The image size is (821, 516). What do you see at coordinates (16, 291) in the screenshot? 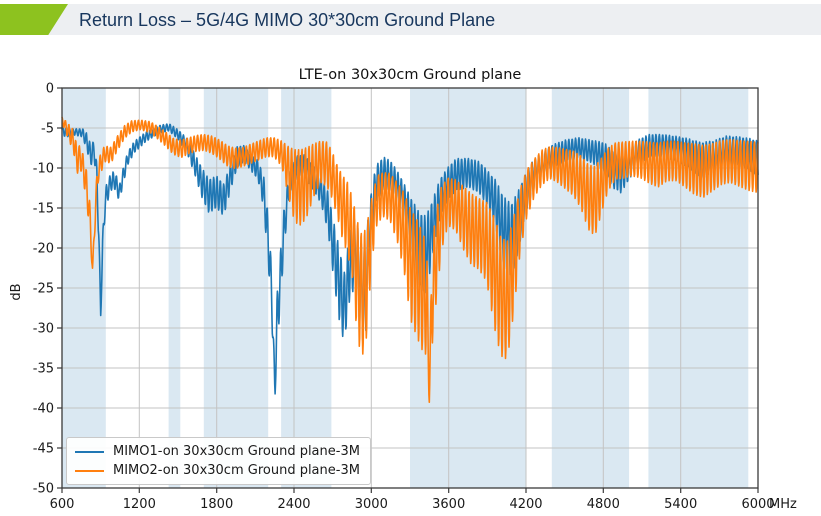
I see `y-axis-label: dB` at bounding box center [16, 291].